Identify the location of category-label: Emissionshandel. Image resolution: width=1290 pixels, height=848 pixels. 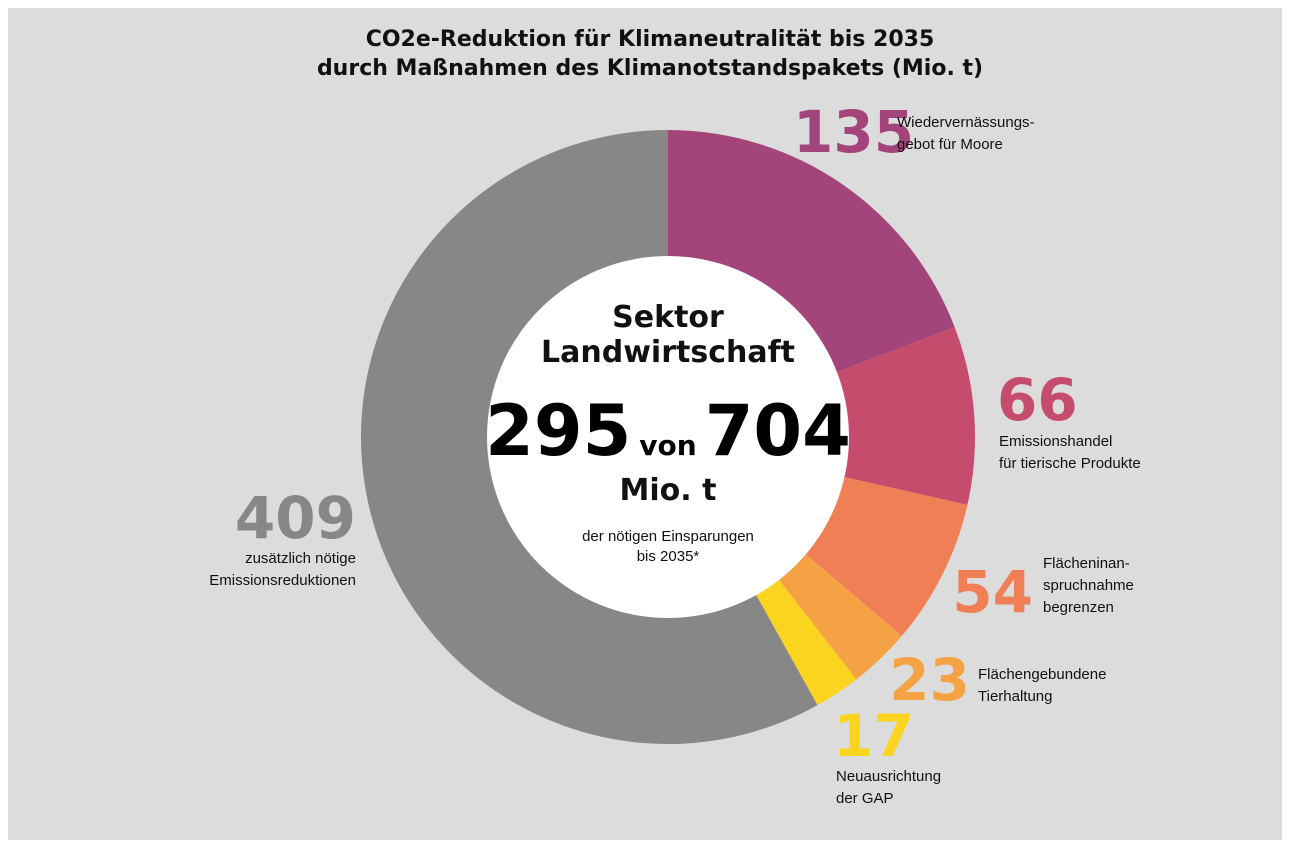
(1055, 441).